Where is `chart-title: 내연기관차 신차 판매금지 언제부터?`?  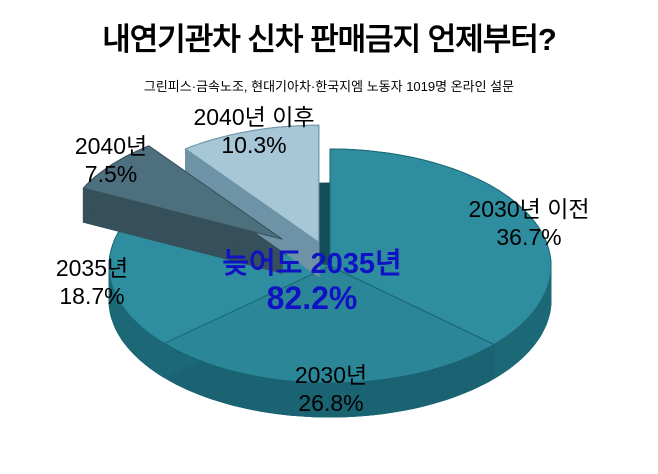 chart-title: 내연기관차 신차 판매금지 언제부터? is located at coordinates (329, 39).